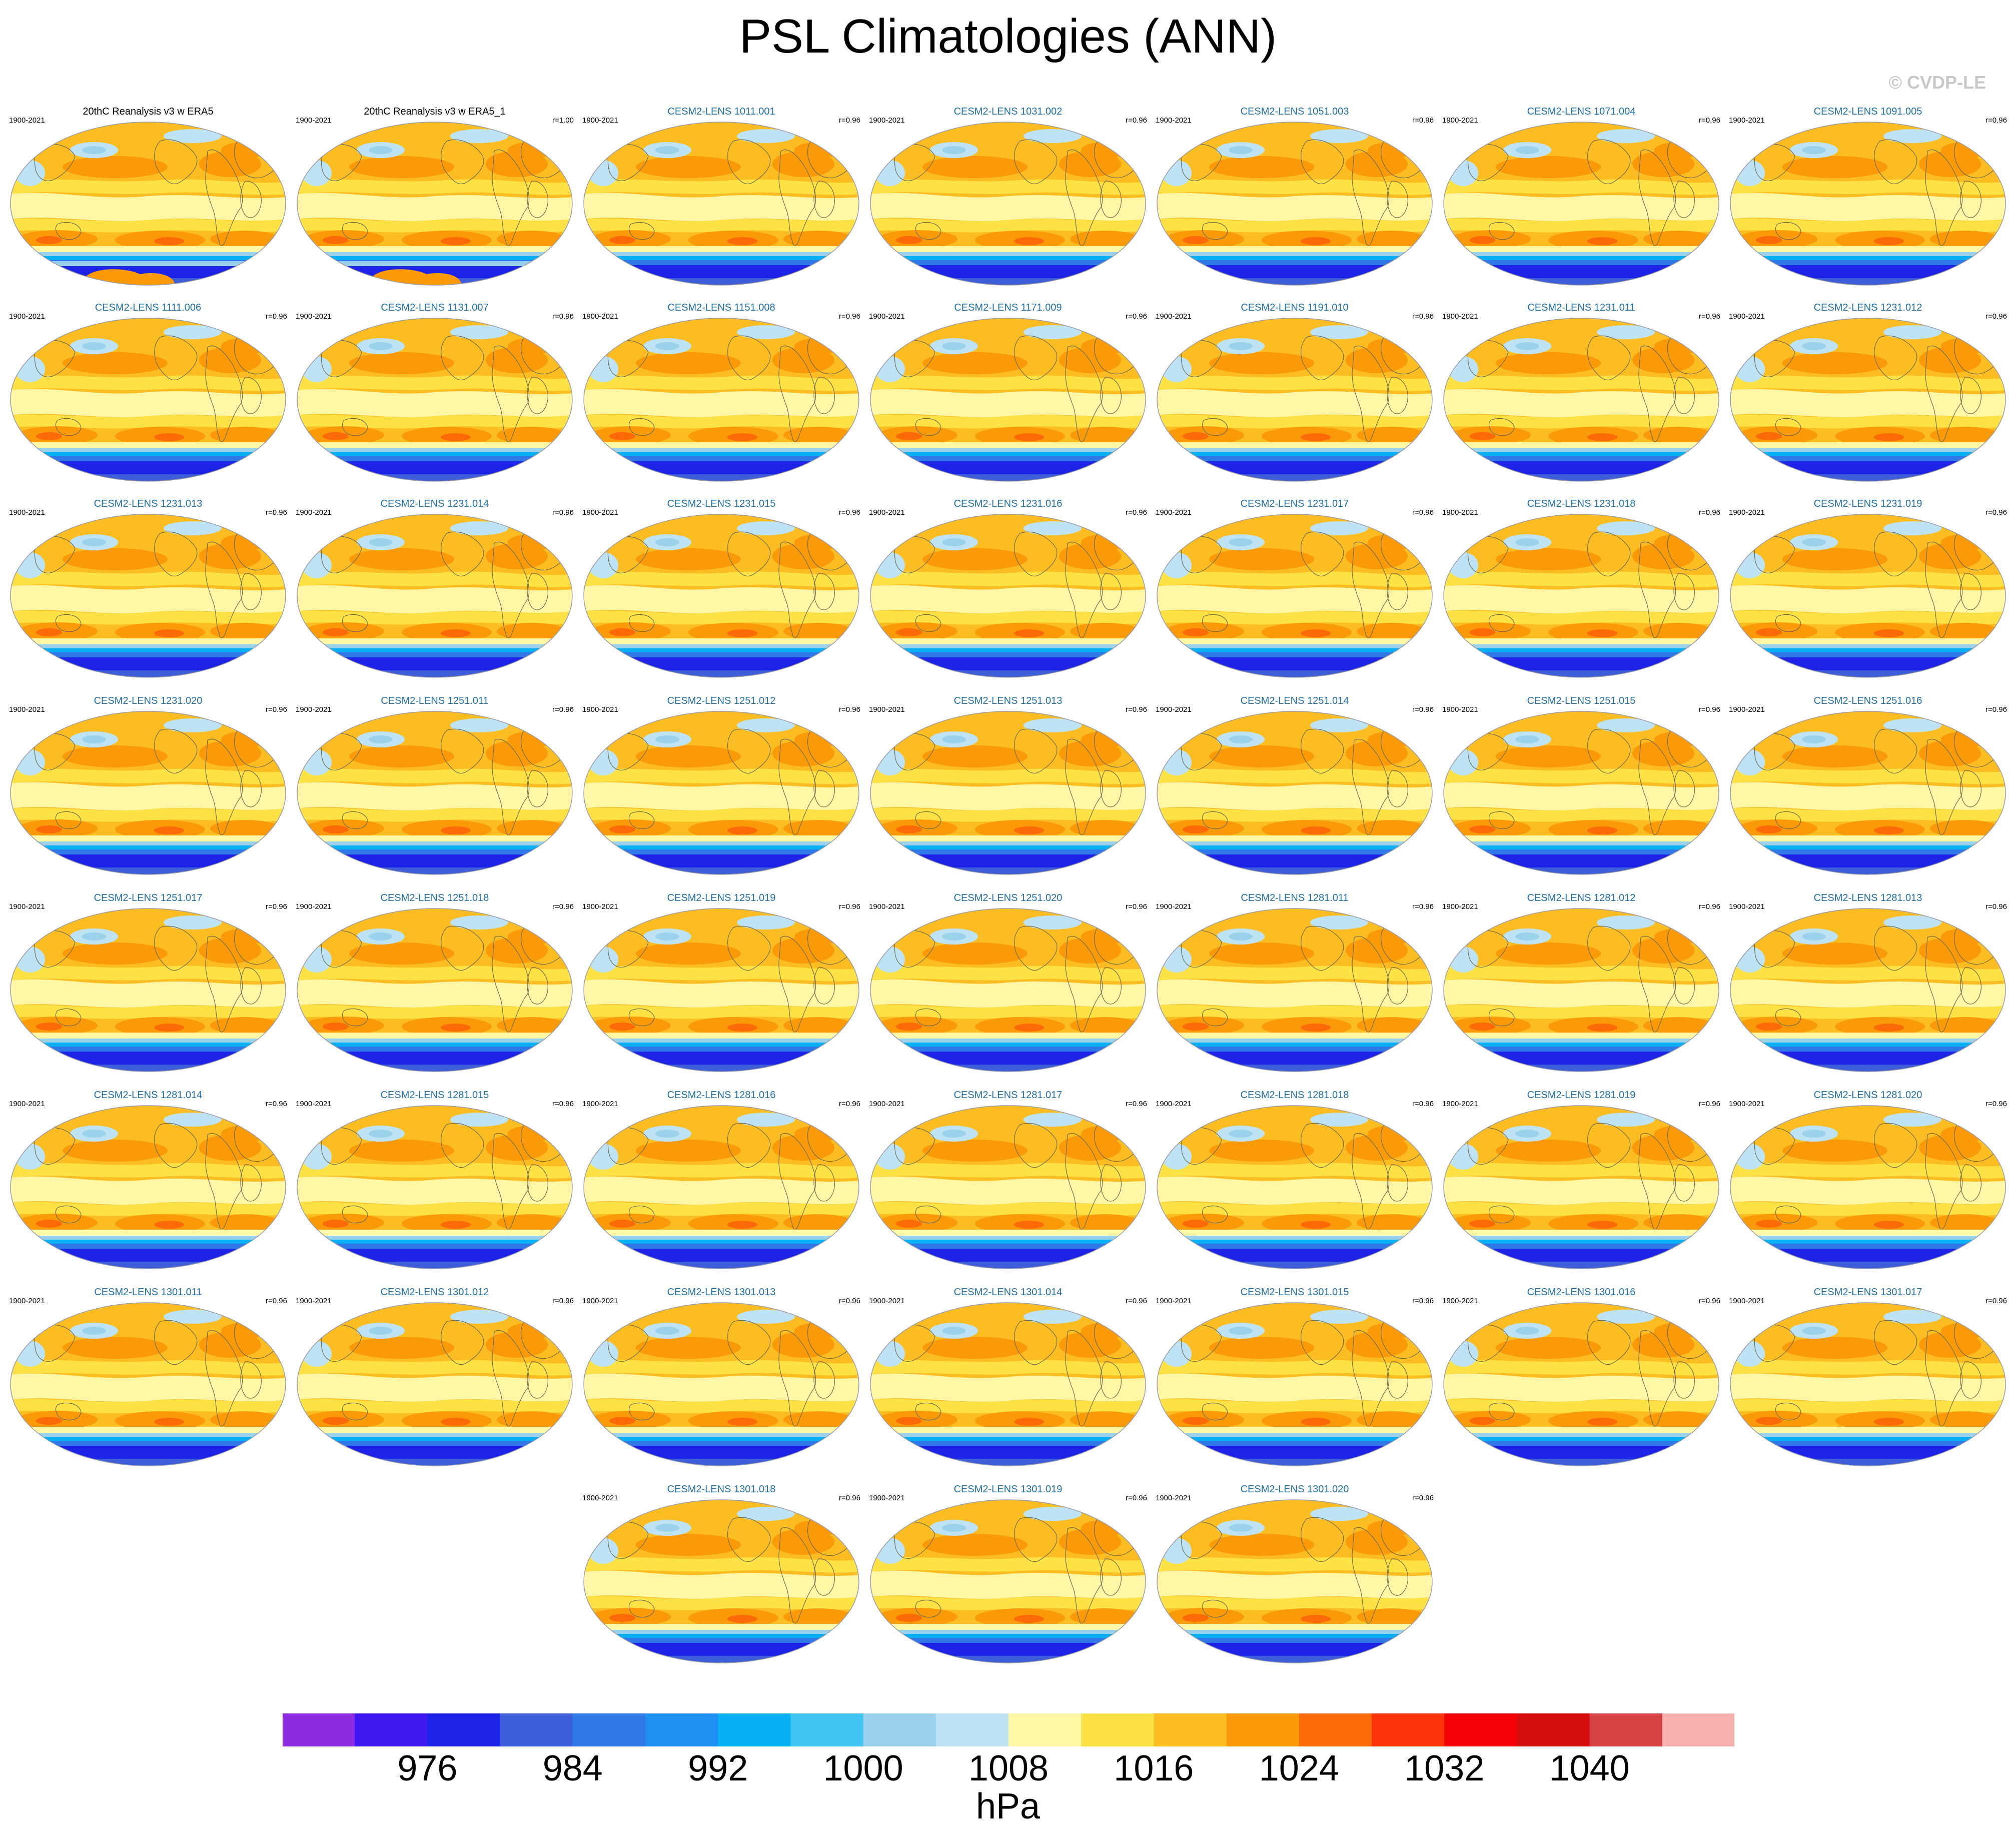 This screenshot has height=1840, width=2016. What do you see at coordinates (1868, 307) in the screenshot?
I see `panel-title: CESM2-LENS 1231.012` at bounding box center [1868, 307].